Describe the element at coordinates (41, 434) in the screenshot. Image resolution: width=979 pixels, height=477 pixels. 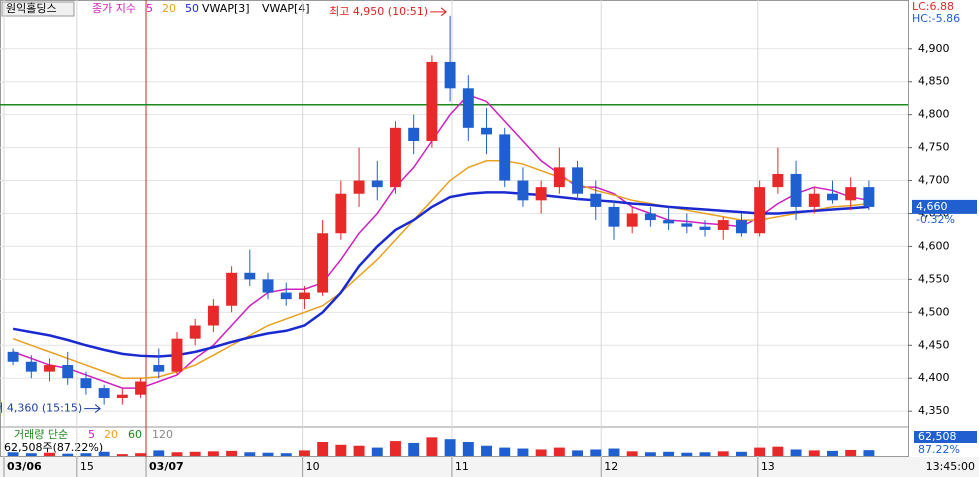
I see `volume-title: 거래량 단순` at that location.